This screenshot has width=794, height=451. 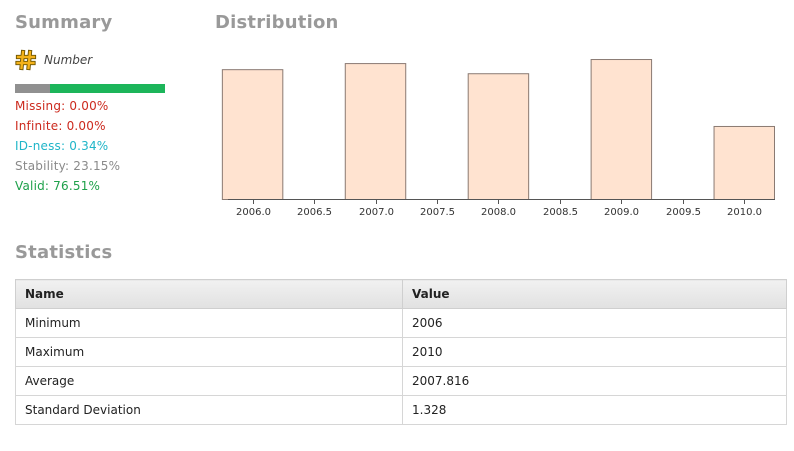 I want to click on data-quality-bar, so click(x=90, y=88).